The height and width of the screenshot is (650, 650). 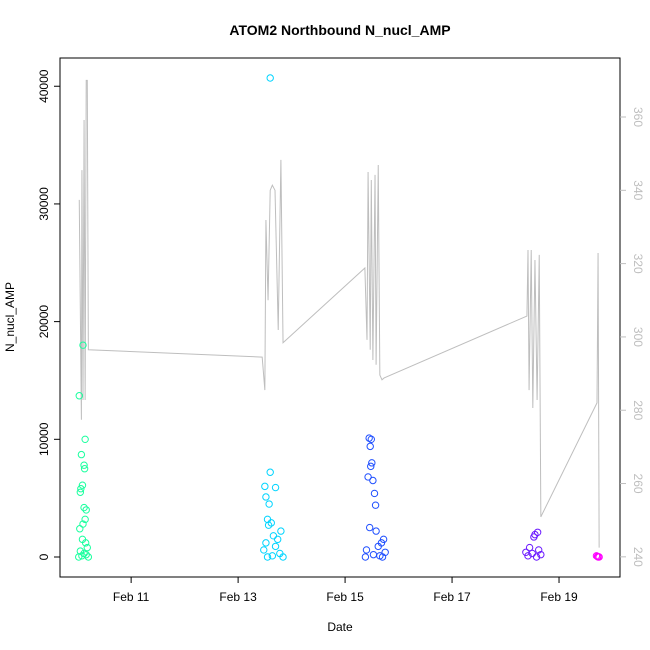 What do you see at coordinates (559, 597) in the screenshot?
I see `x-tick-label: Feb 19` at bounding box center [559, 597].